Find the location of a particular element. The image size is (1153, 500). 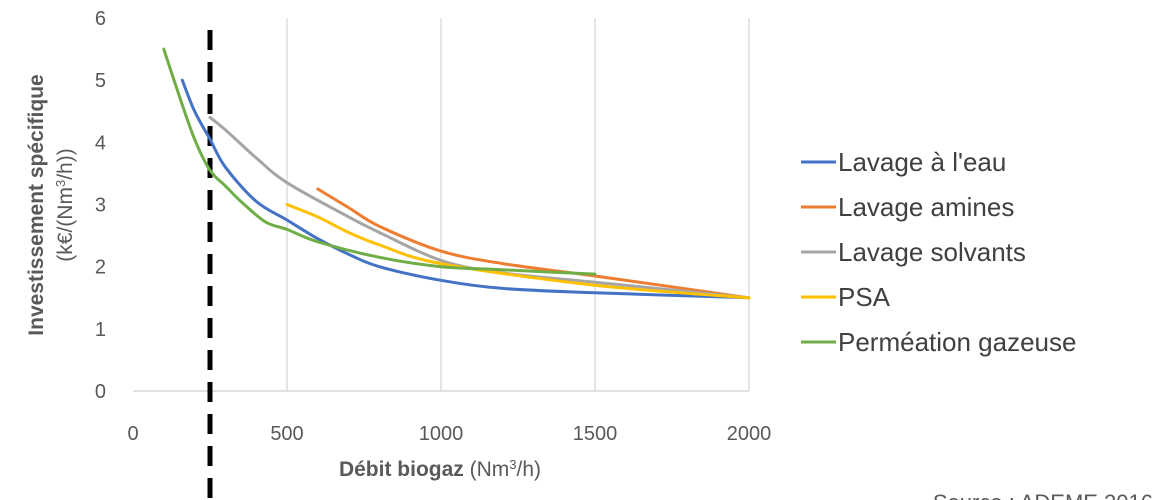

y-axis-title-unit: (k€/(Nm3/h)) is located at coordinates (65, 204).